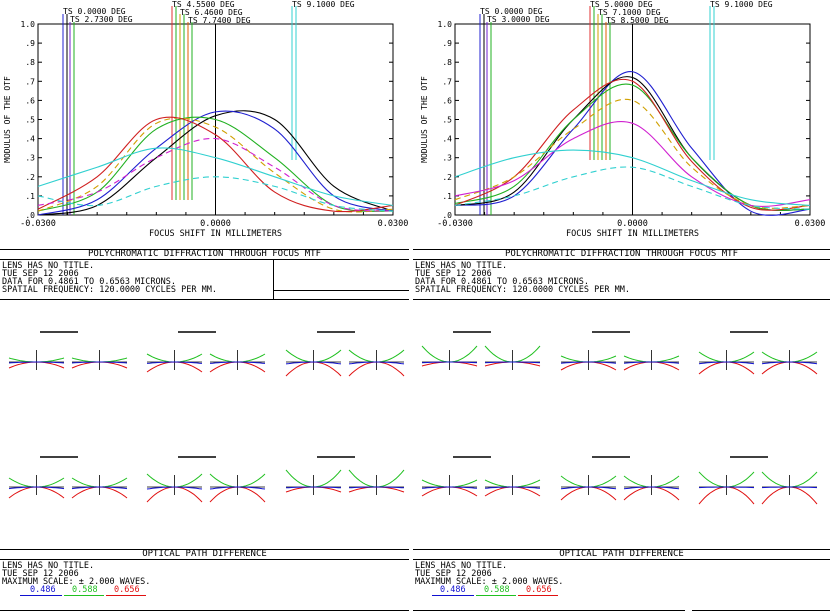 The height and width of the screenshot is (613, 830). What do you see at coordinates (502, 282) in the screenshot?
I see `mtf-right-line-3: DATA FOR 0.4861 TO 0.6563 MICRONS.` at bounding box center [502, 282].